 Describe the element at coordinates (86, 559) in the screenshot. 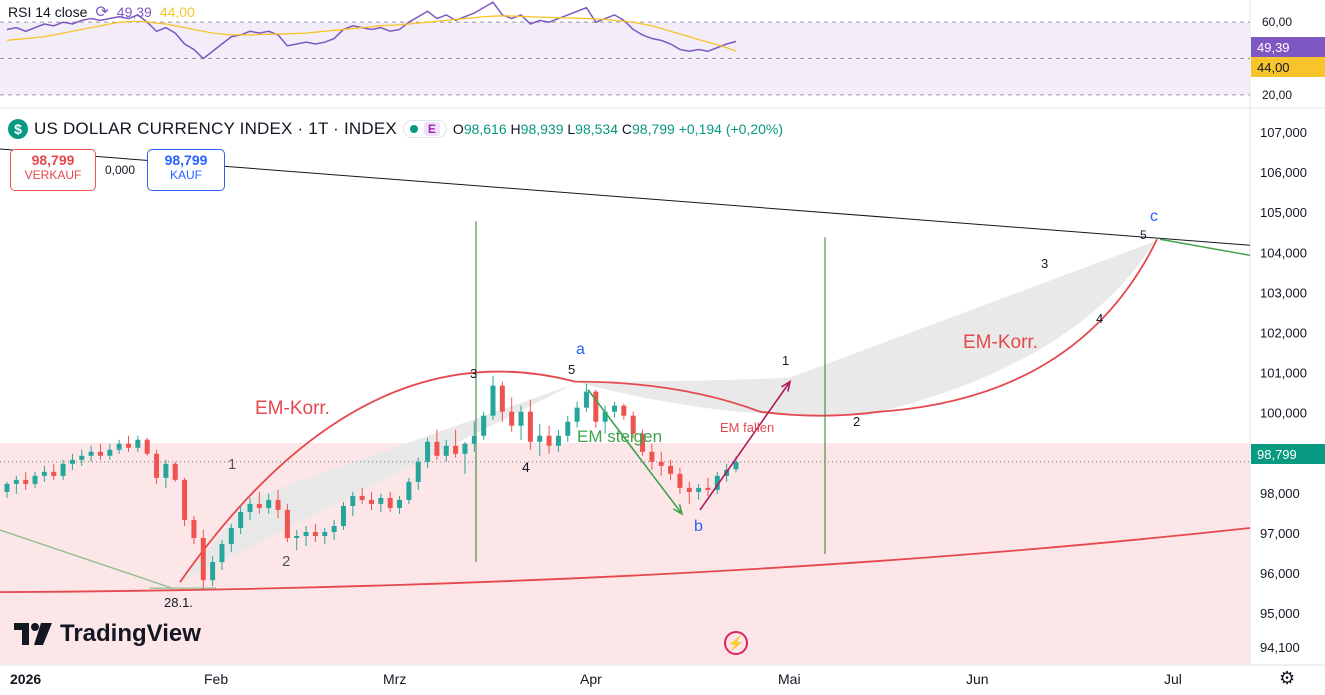

I see `old-trendline` at that location.